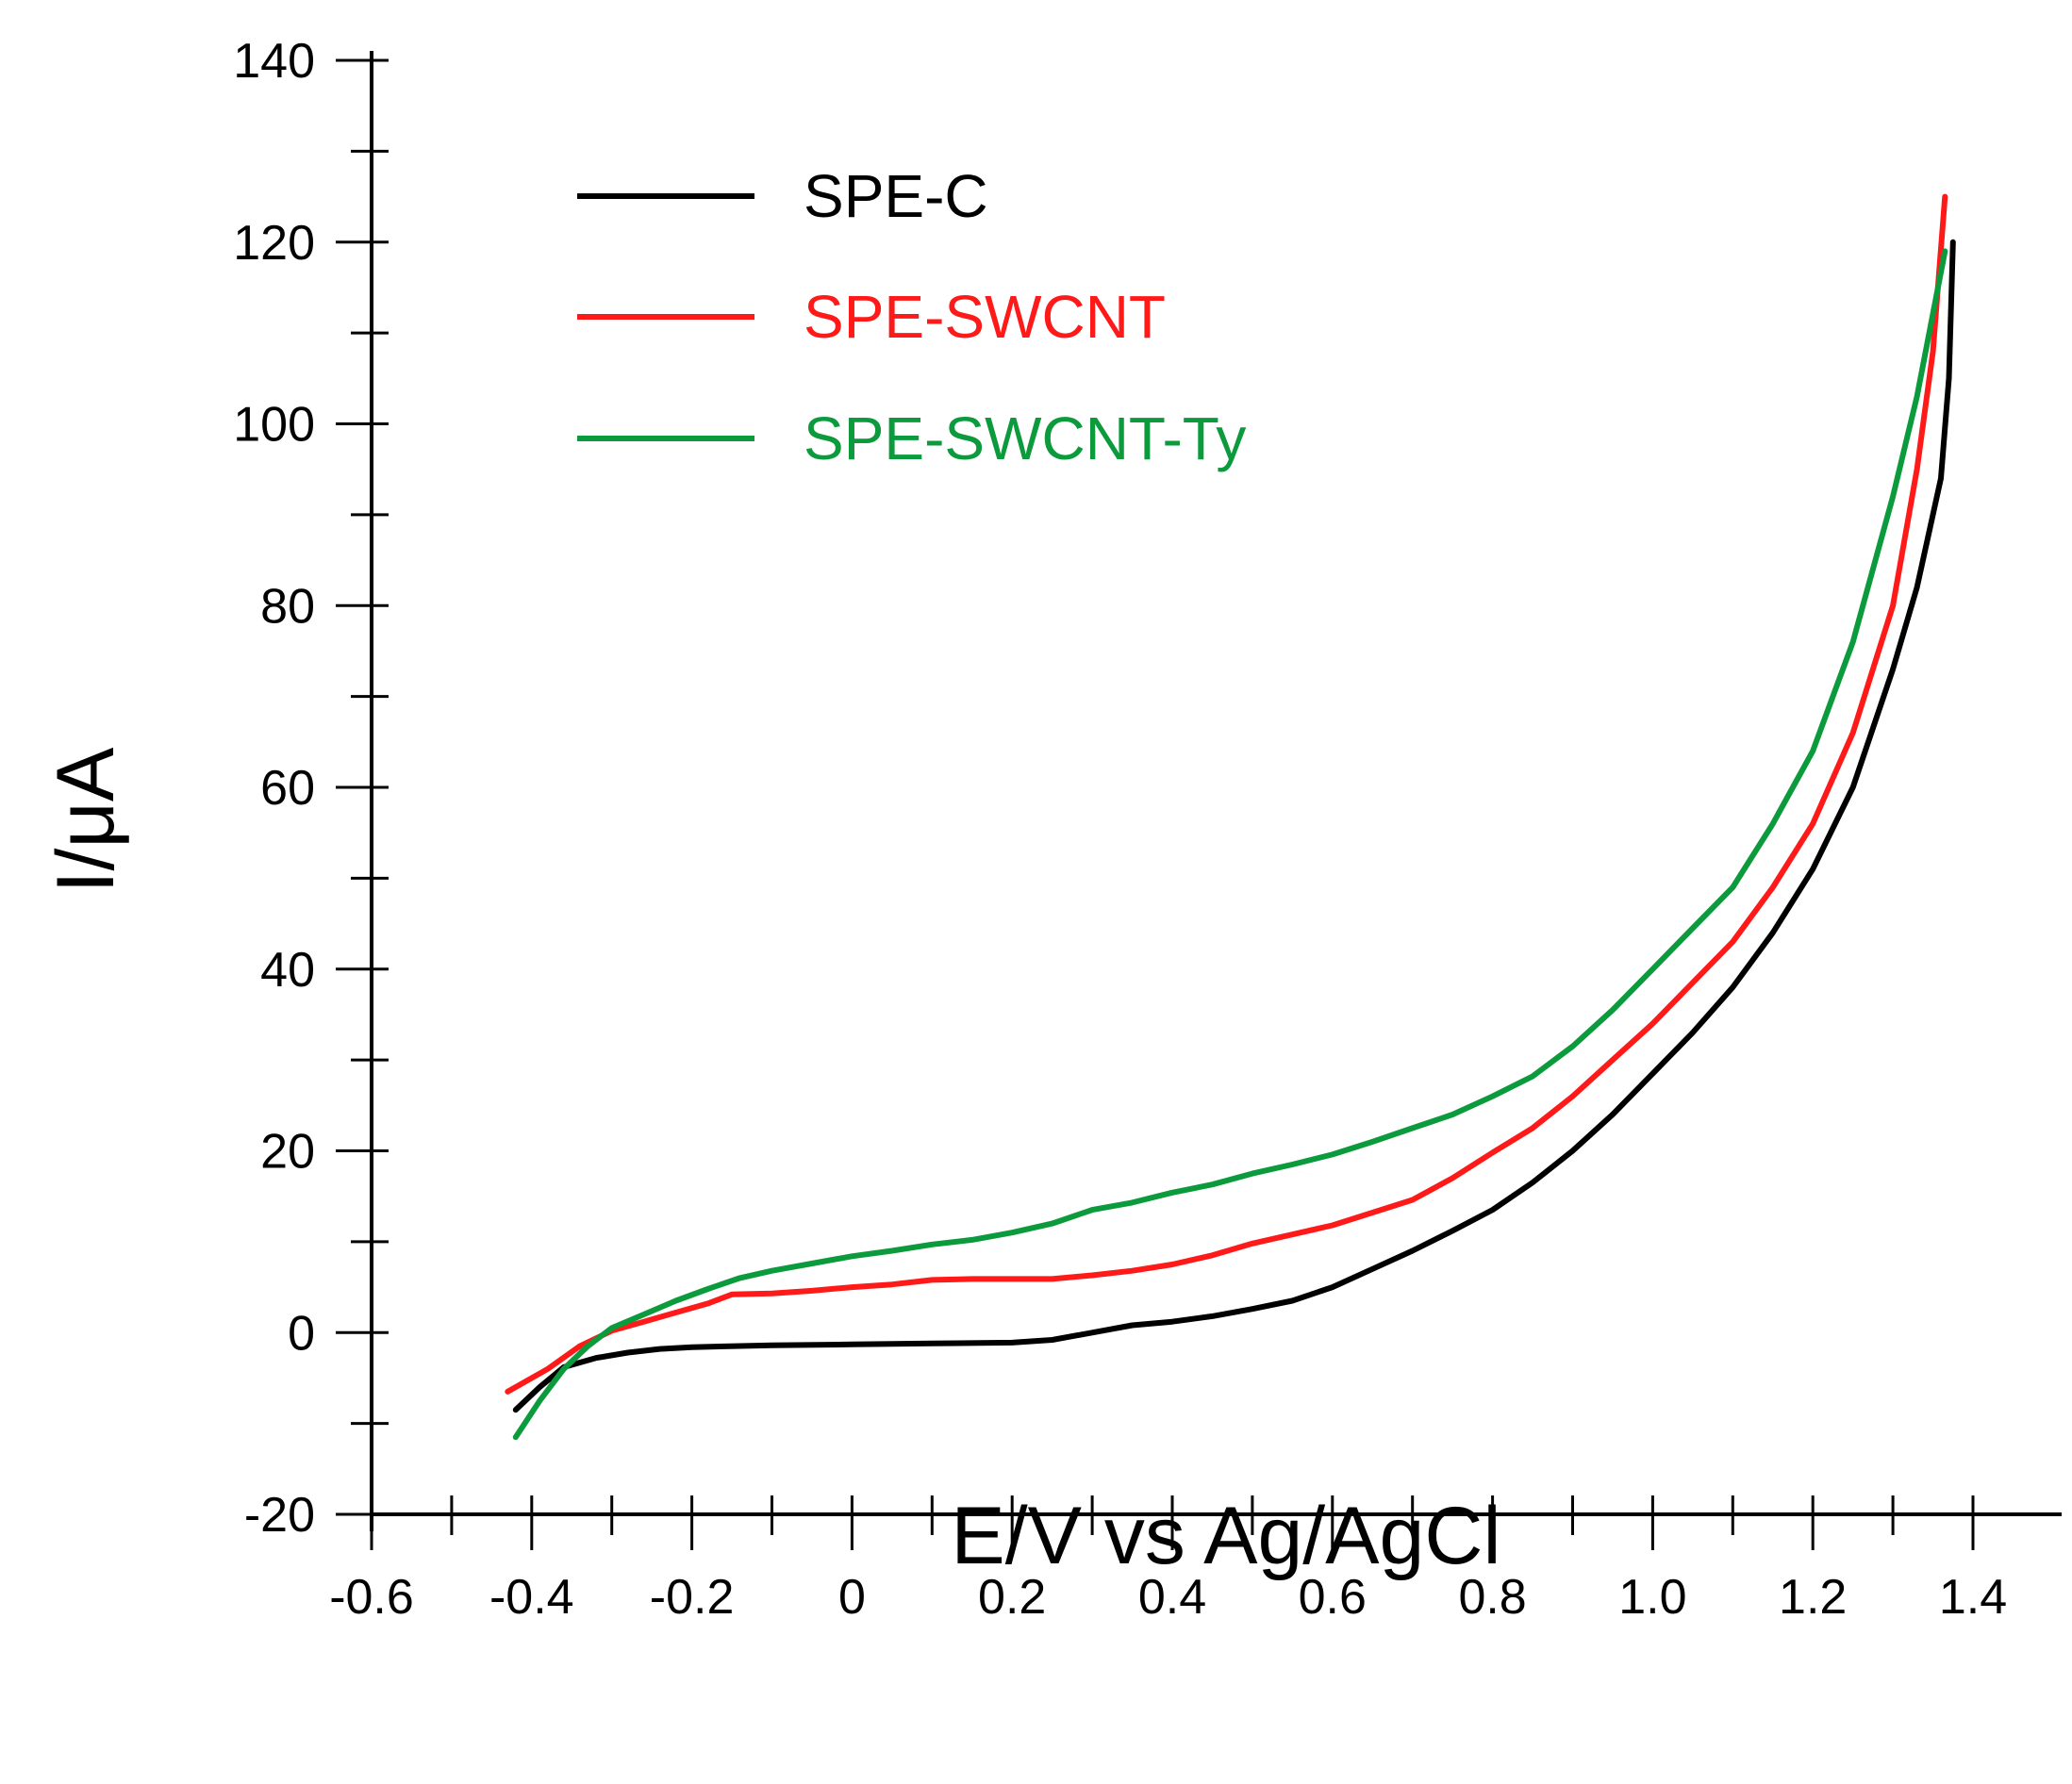 This screenshot has width=2072, height=1784. What do you see at coordinates (896, 196) in the screenshot?
I see `legend-label: SPE-C` at bounding box center [896, 196].